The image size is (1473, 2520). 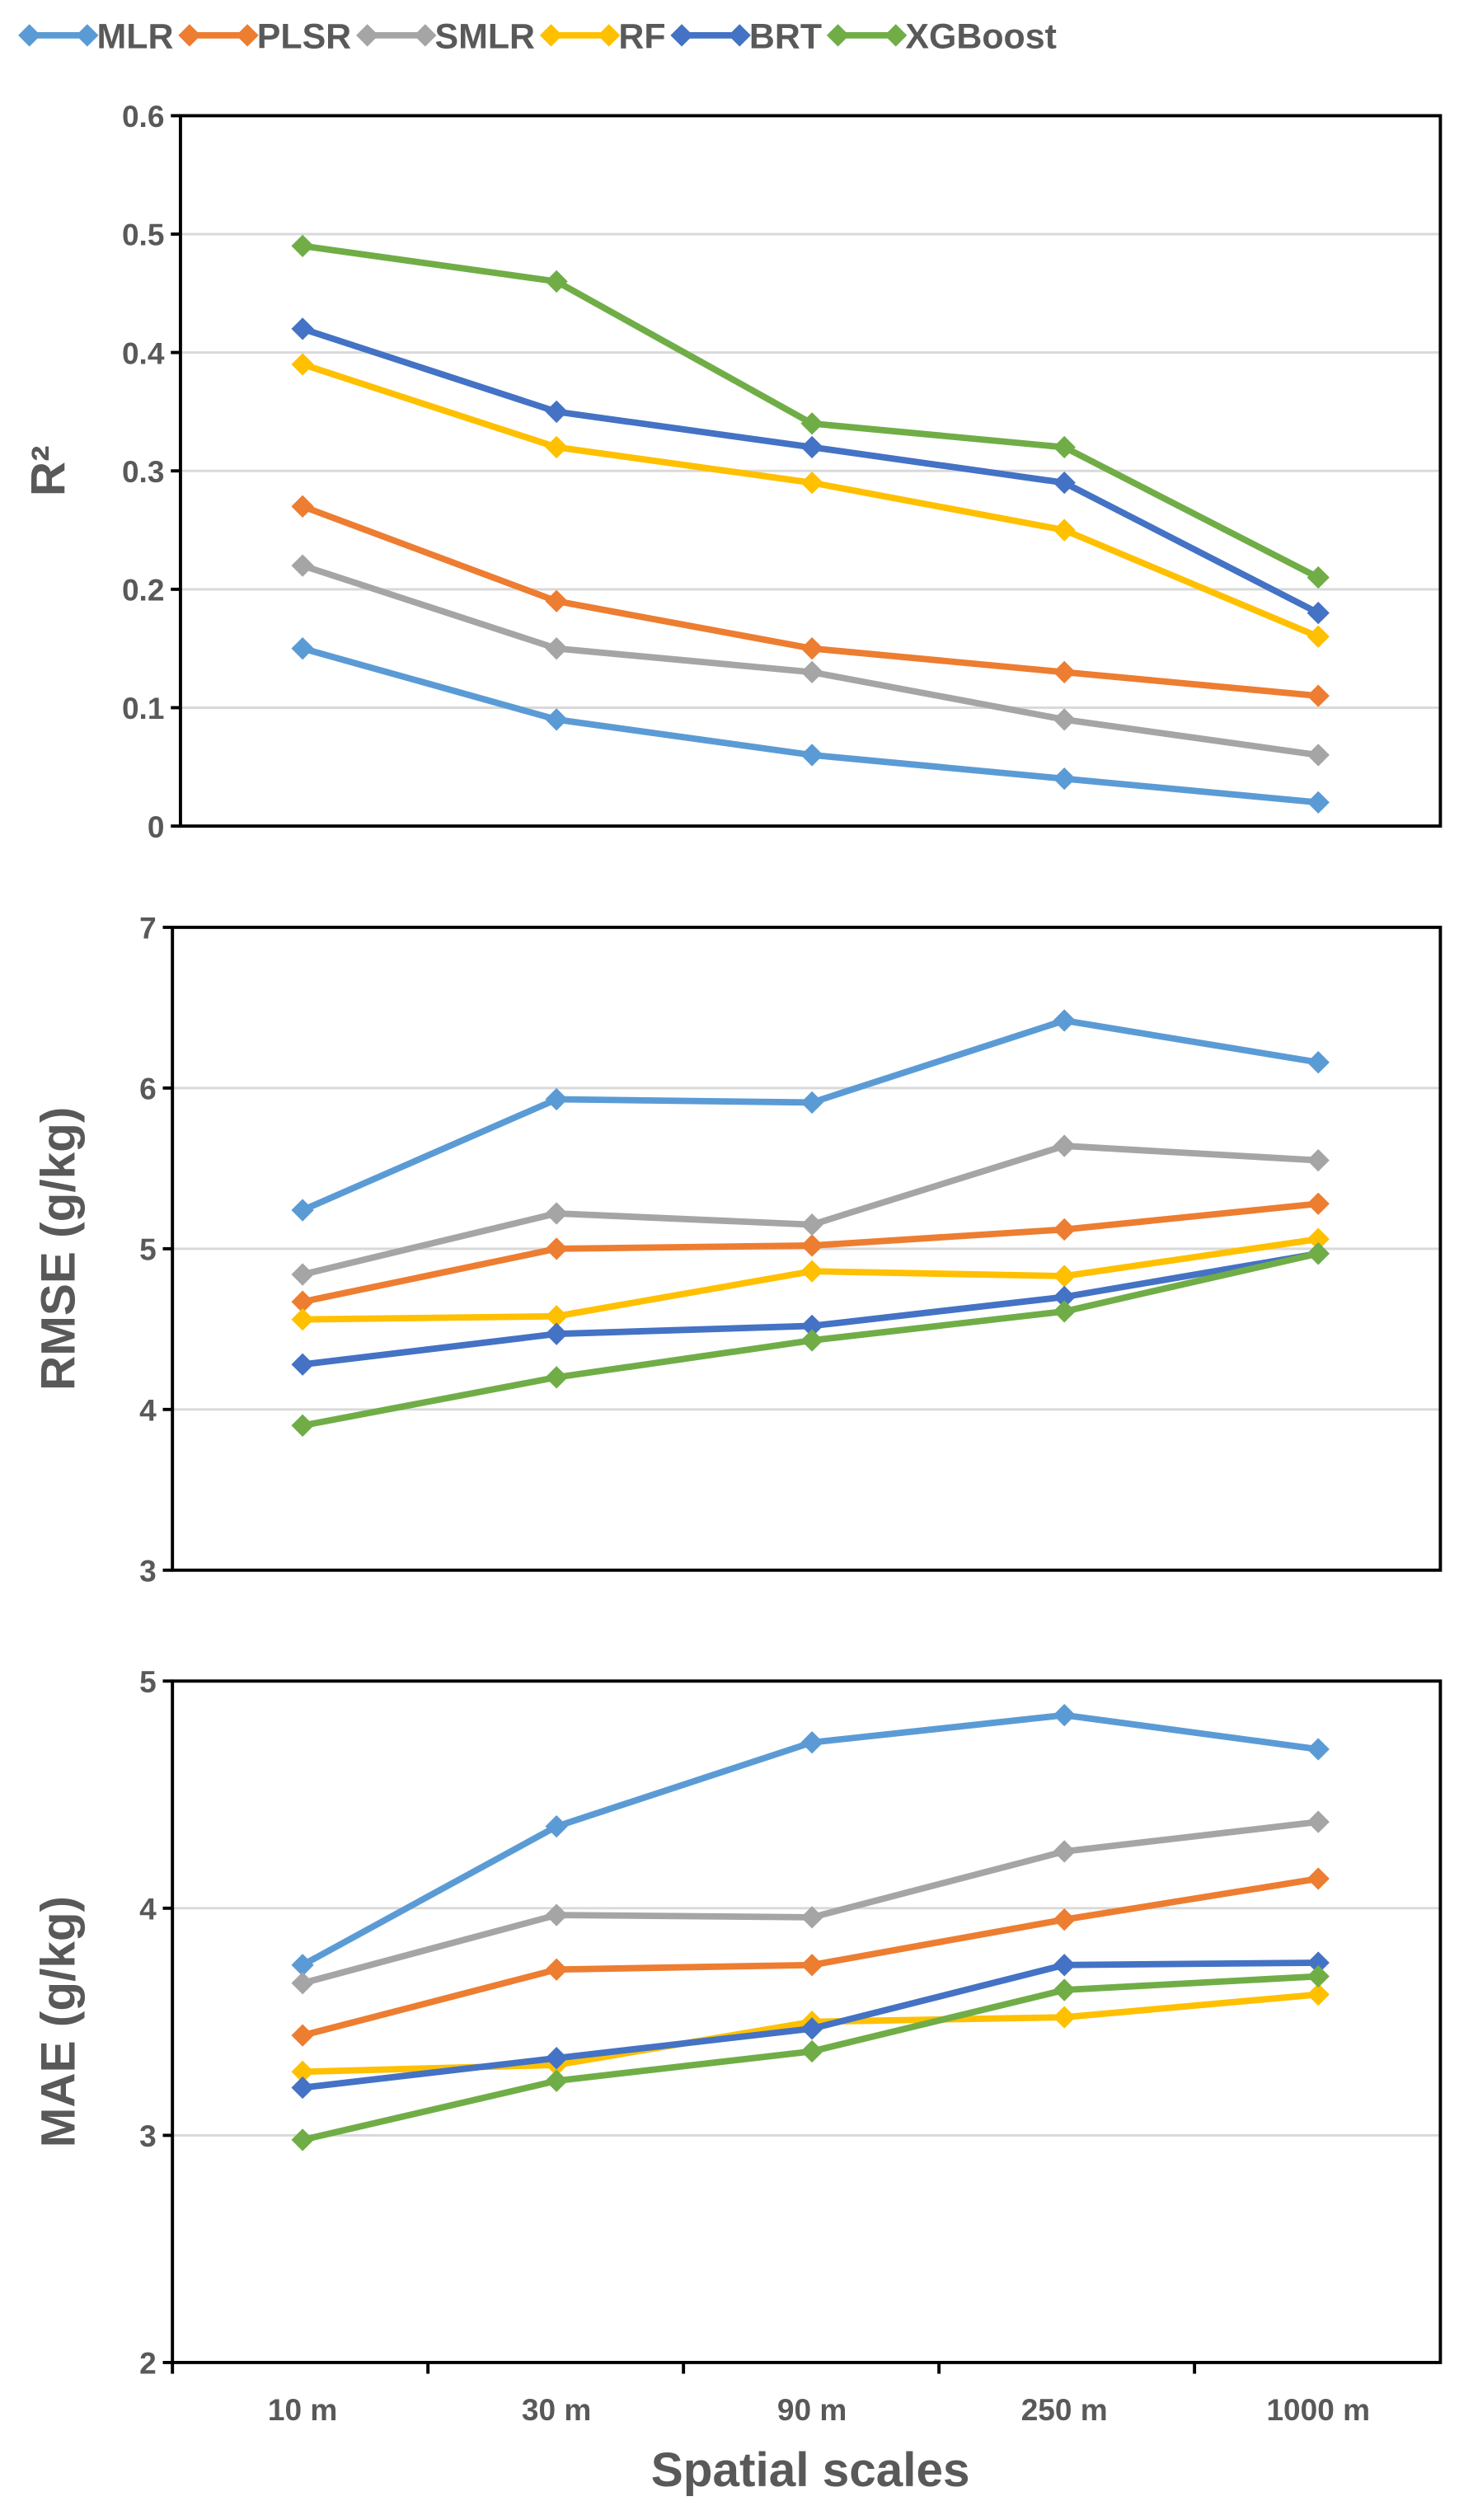 I want to click on series-plsr, so click(x=810, y=1252).